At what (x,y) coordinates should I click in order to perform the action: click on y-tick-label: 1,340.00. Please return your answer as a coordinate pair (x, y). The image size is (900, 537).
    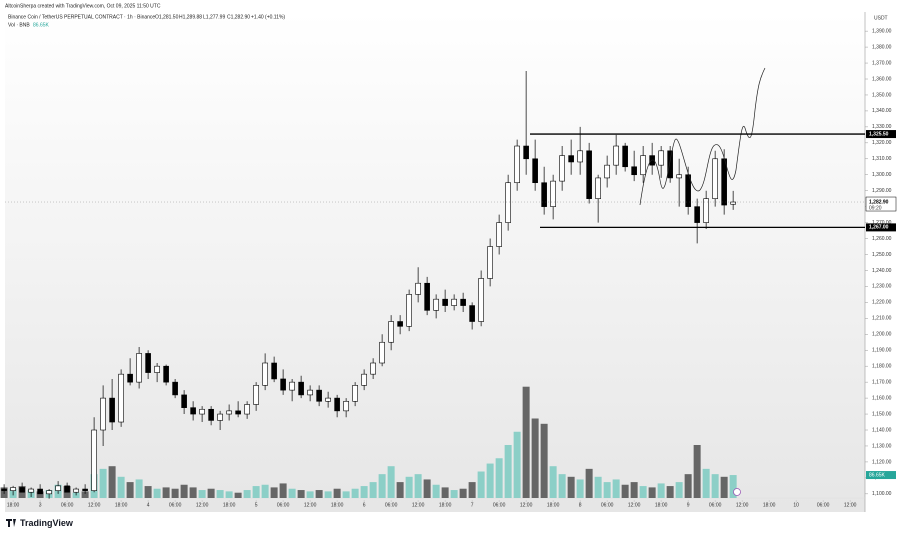
    Looking at the image, I should click on (882, 111).